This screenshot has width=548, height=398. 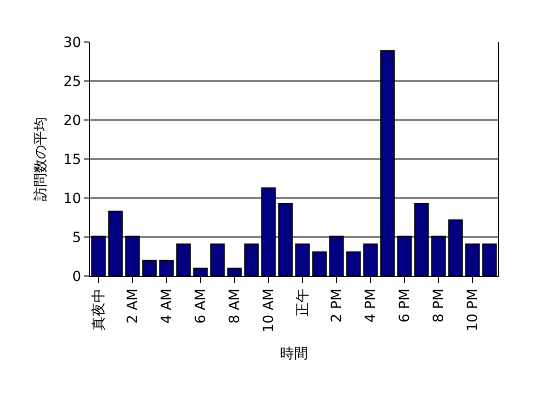 I want to click on y-tick-label: 5, so click(x=77, y=238).